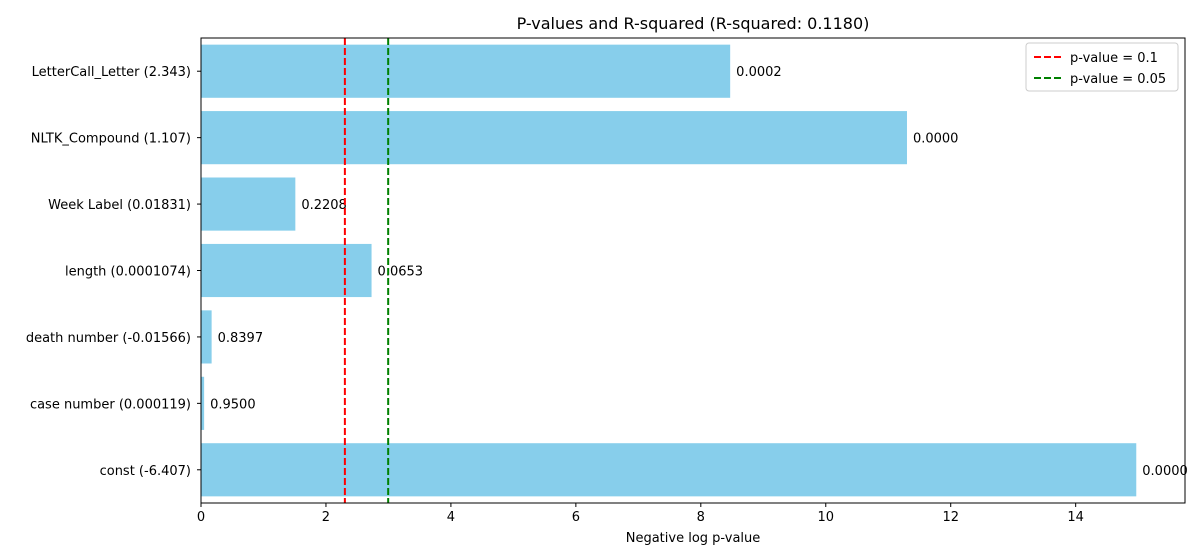 Image resolution: width=1200 pixels, height=560 pixels. I want to click on legend-entry: p-value = 0.05, so click(1118, 79).